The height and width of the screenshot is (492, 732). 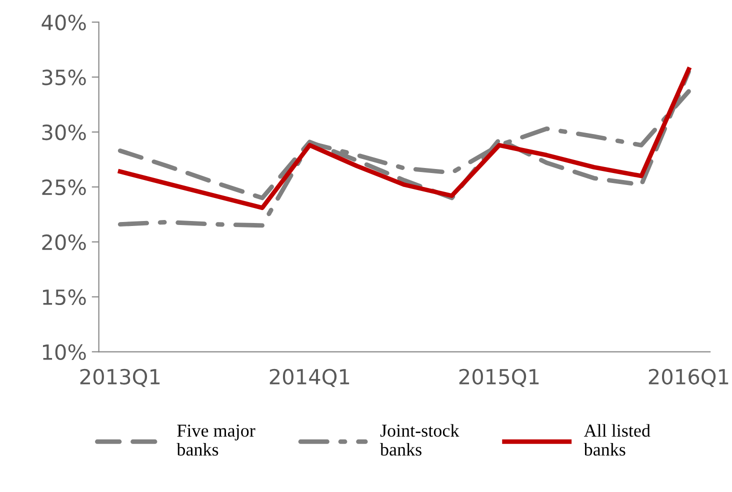 I want to click on y-tick-label: 40%, so click(x=64, y=22).